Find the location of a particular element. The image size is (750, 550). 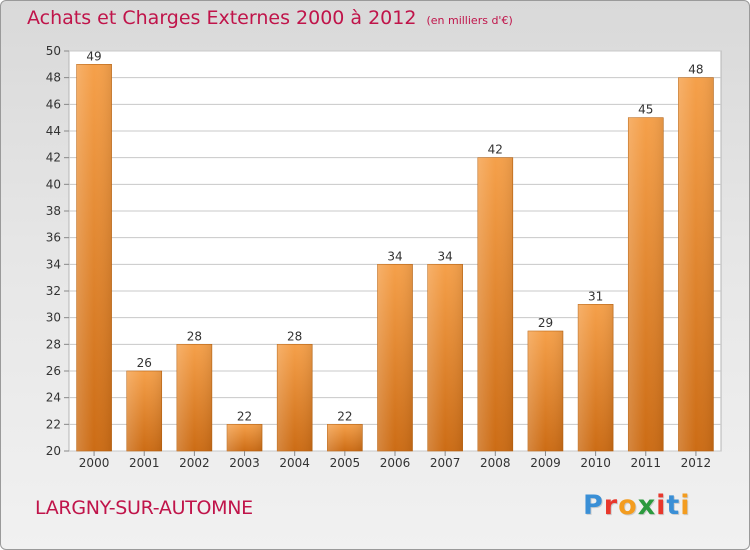

y-tick-label: 44 is located at coordinates (53, 131).